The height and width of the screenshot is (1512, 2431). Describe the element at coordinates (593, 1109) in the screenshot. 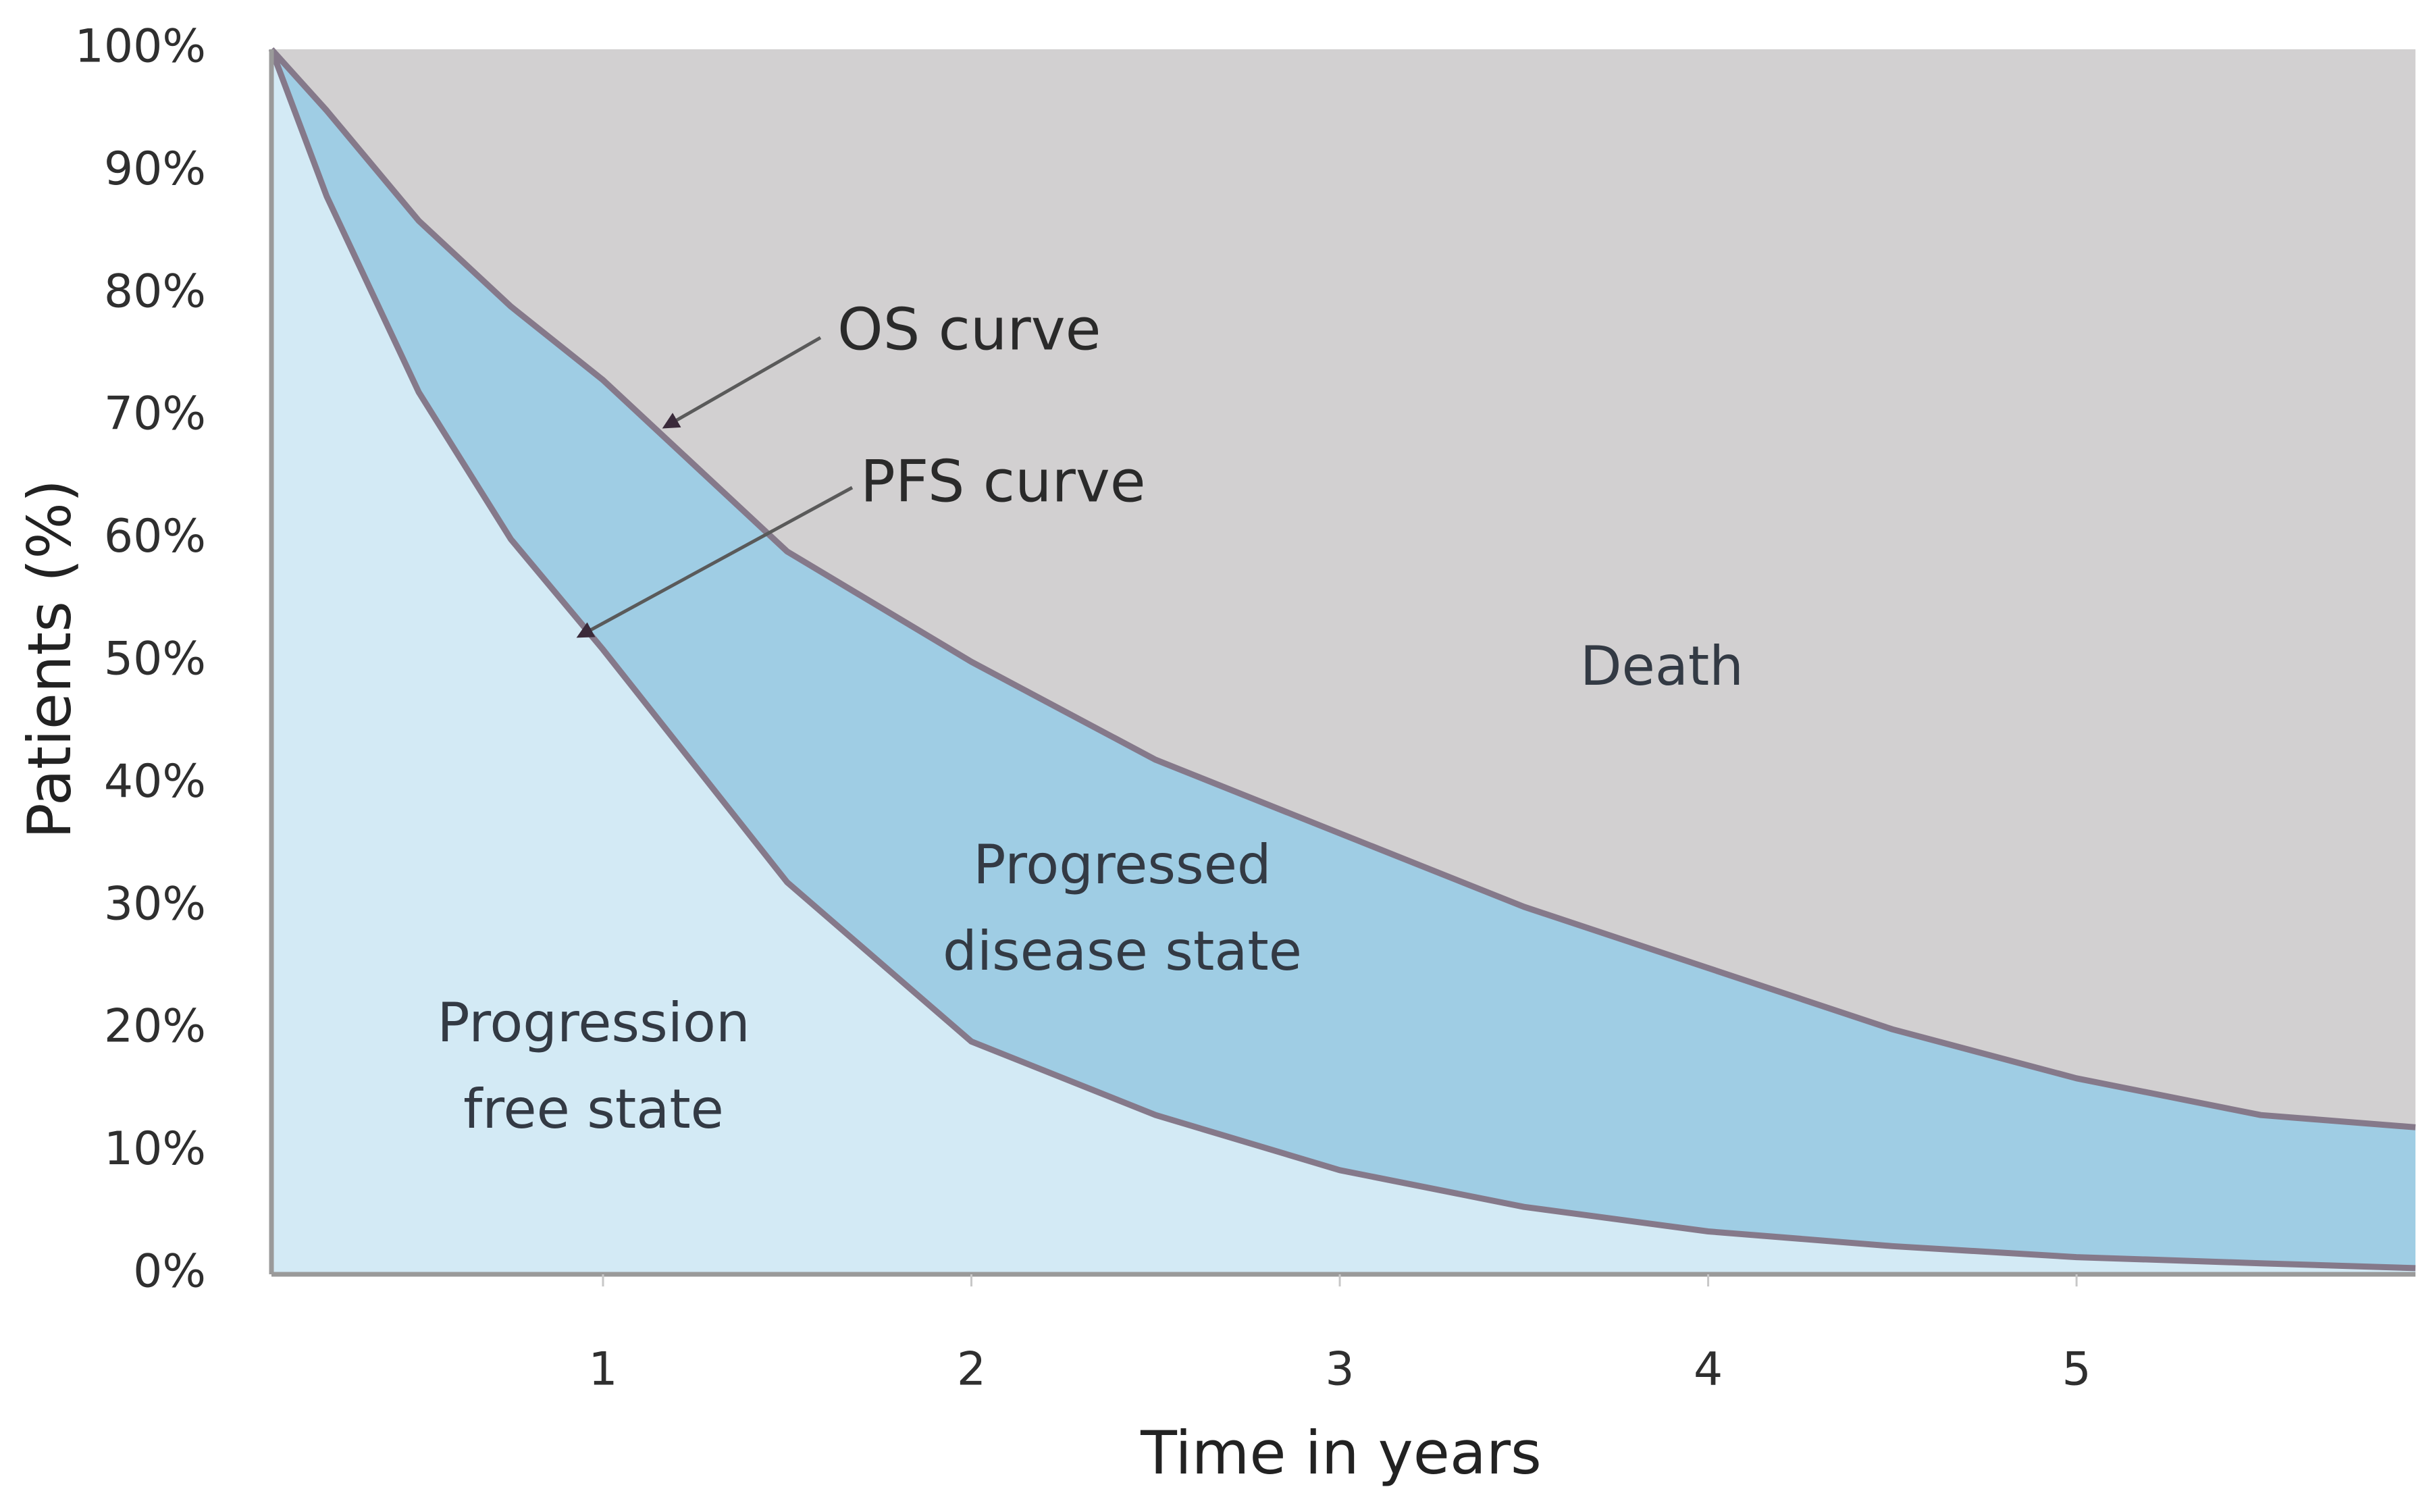

I see `region-label: free state` at that location.